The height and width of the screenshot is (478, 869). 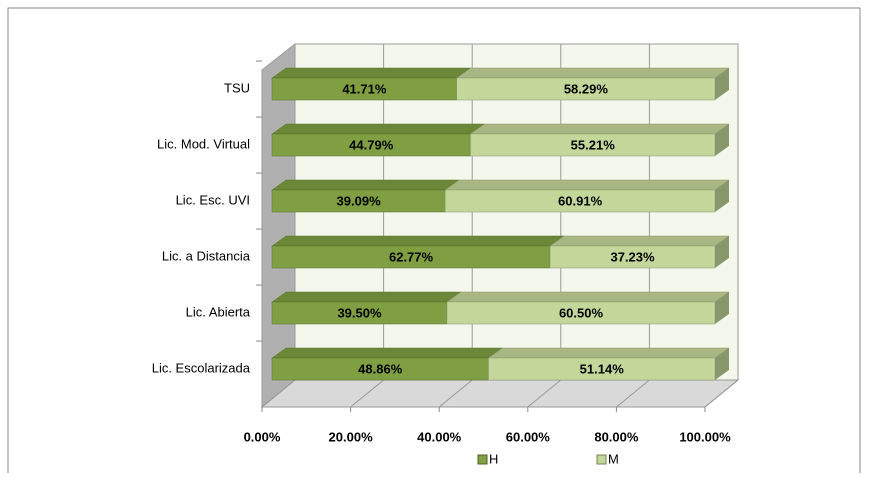 What do you see at coordinates (613, 458) in the screenshot?
I see `legend-label: M` at bounding box center [613, 458].